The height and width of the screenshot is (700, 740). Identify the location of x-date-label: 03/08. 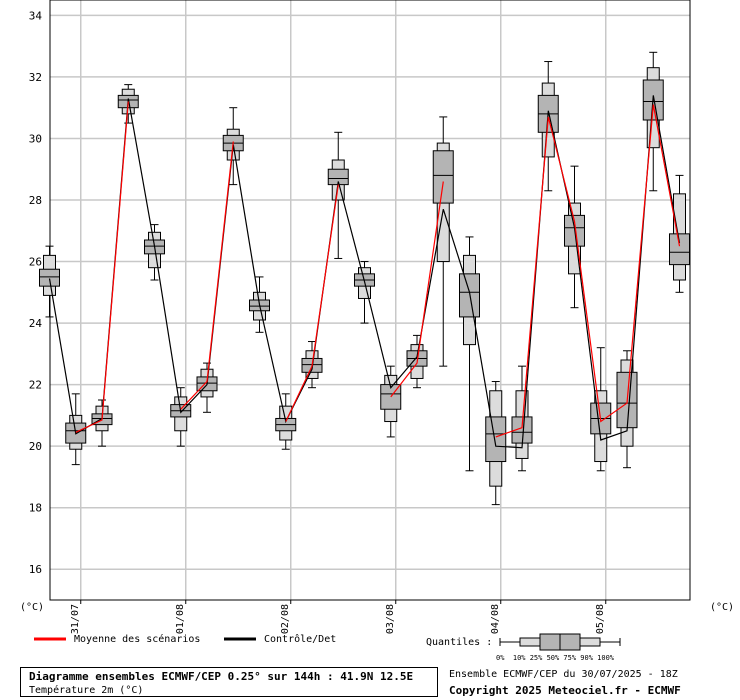
(390, 619).